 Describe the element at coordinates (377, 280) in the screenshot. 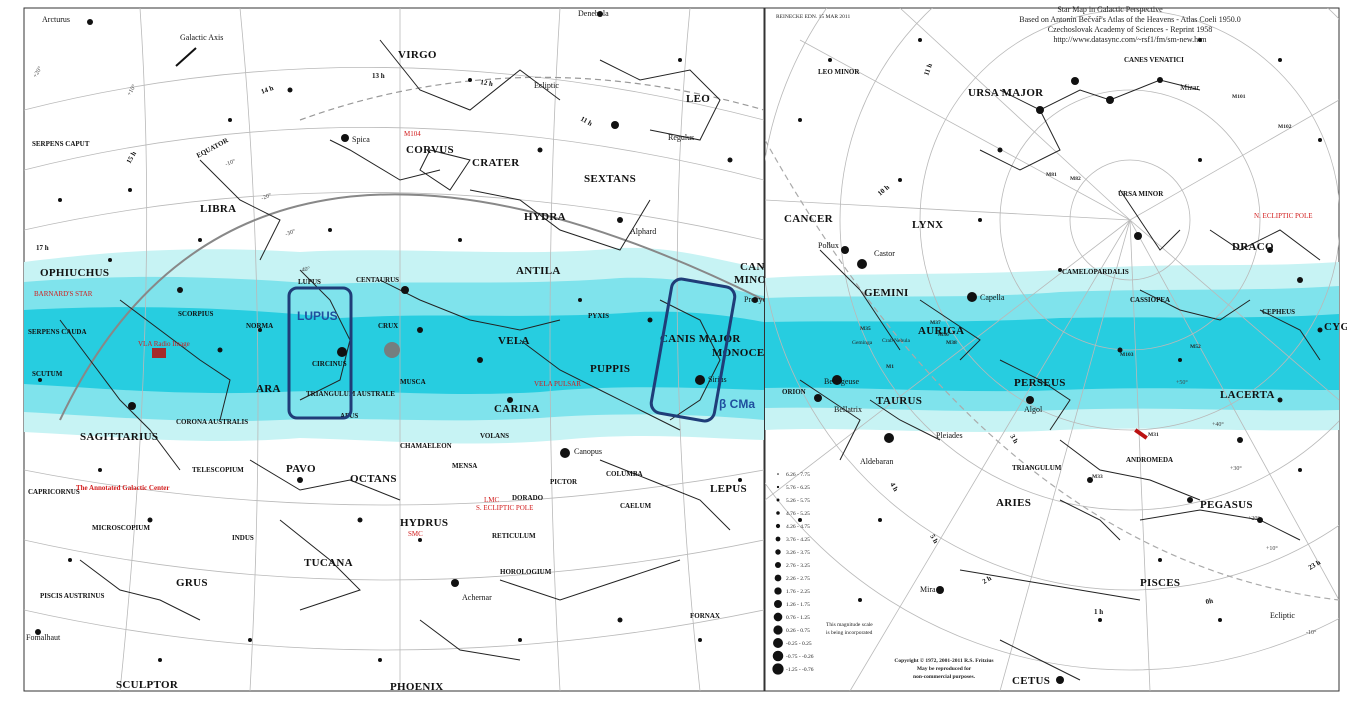

I see `label-centaurus: CENTAURUS` at that location.